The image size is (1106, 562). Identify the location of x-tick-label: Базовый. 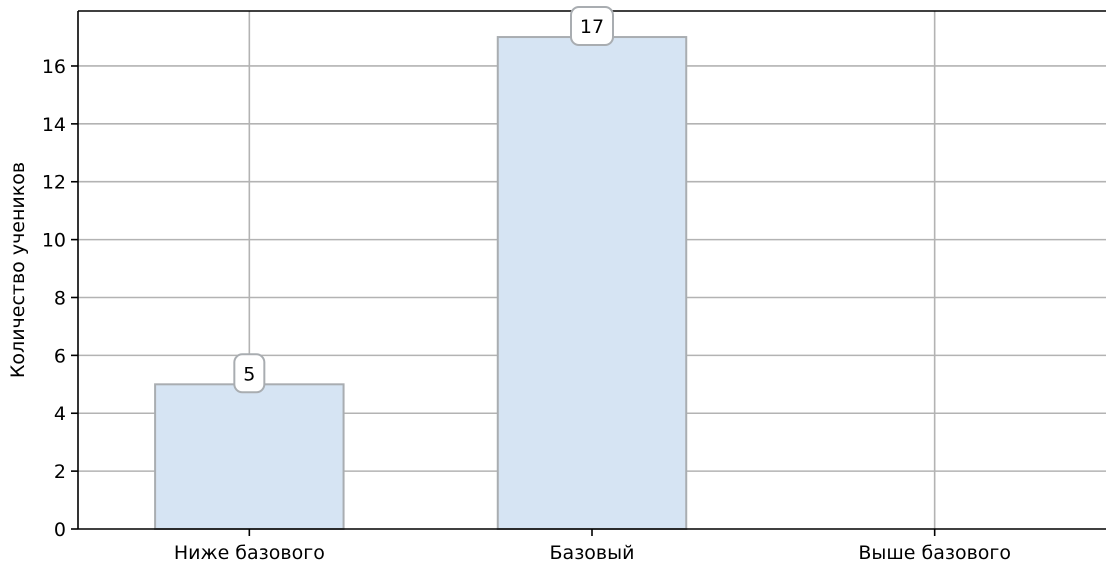
(592, 552).